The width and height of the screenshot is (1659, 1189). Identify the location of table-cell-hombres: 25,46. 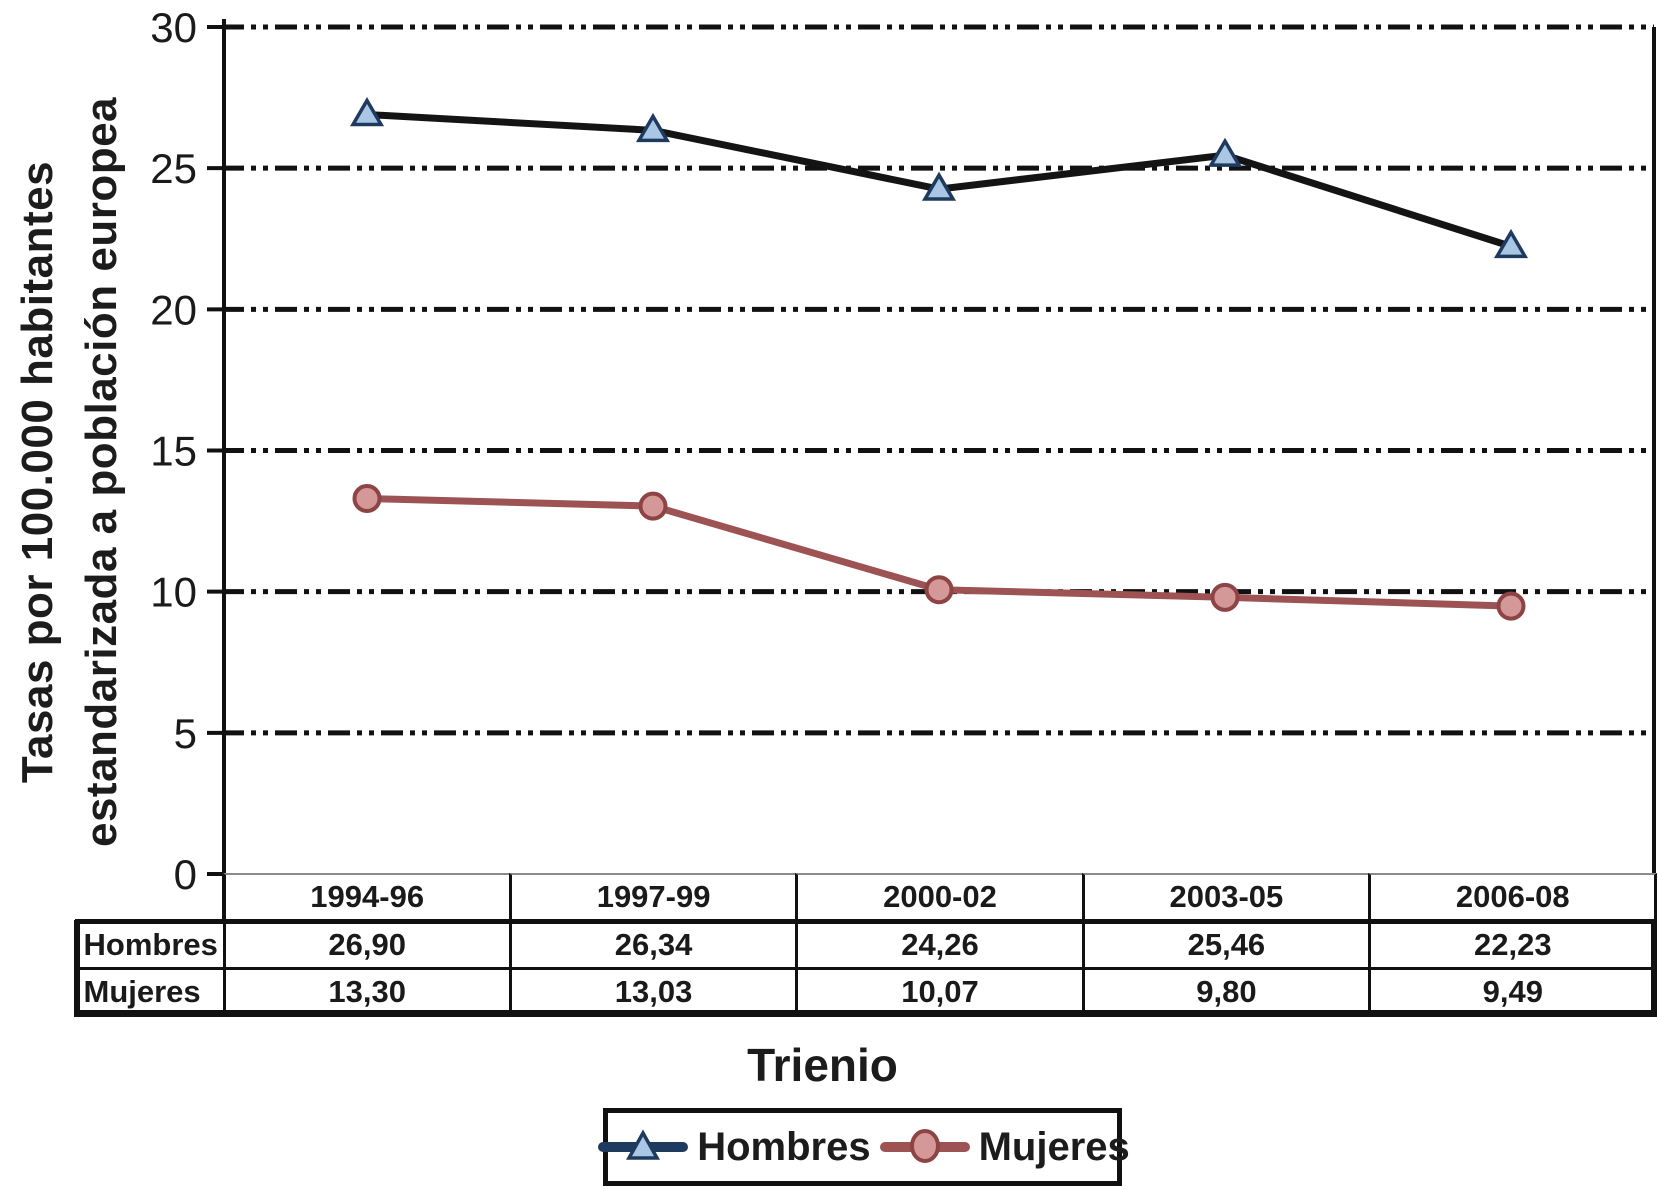
(1226, 944).